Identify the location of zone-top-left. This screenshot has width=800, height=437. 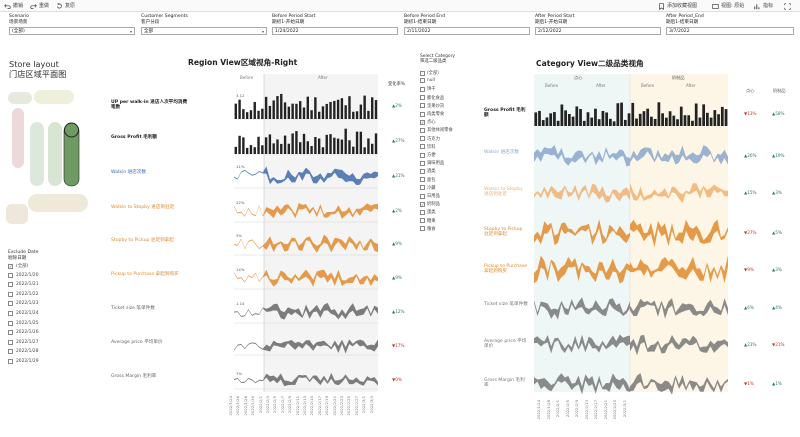
(20, 98).